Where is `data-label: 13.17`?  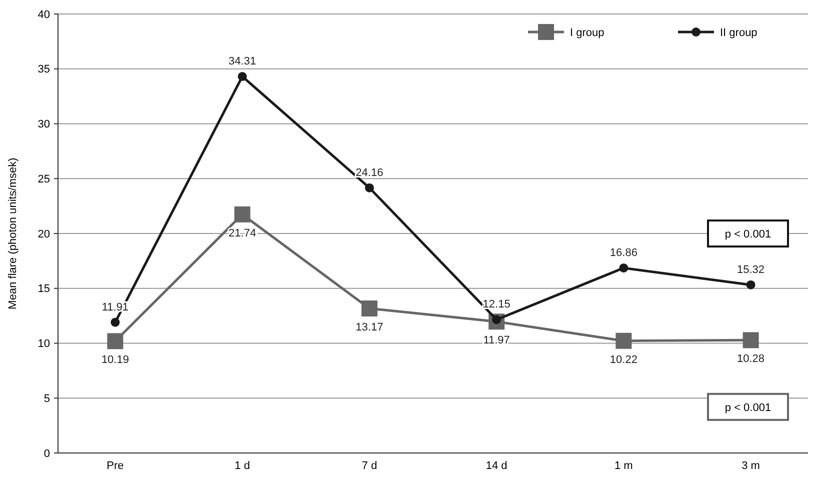
data-label: 13.17 is located at coordinates (370, 327).